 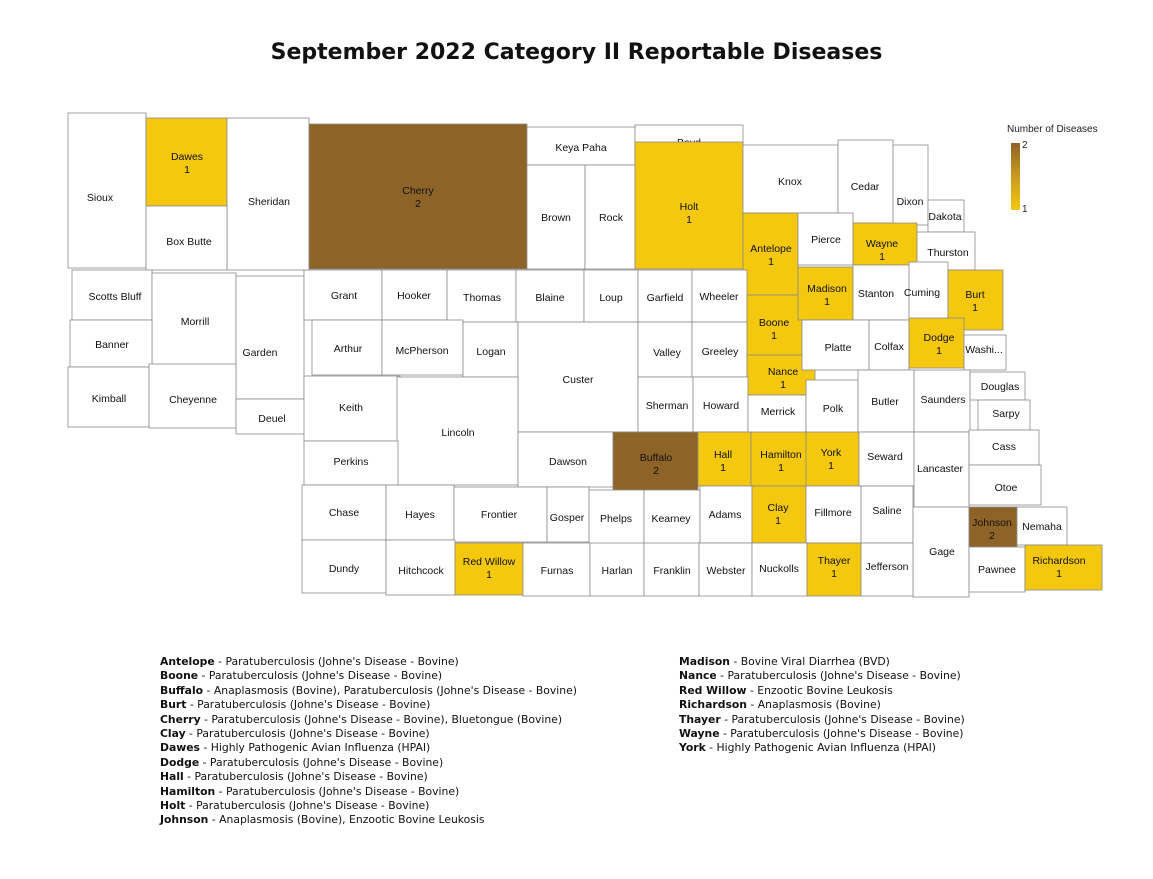 What do you see at coordinates (344, 513) in the screenshot?
I see `county-label-chase: Chase` at bounding box center [344, 513].